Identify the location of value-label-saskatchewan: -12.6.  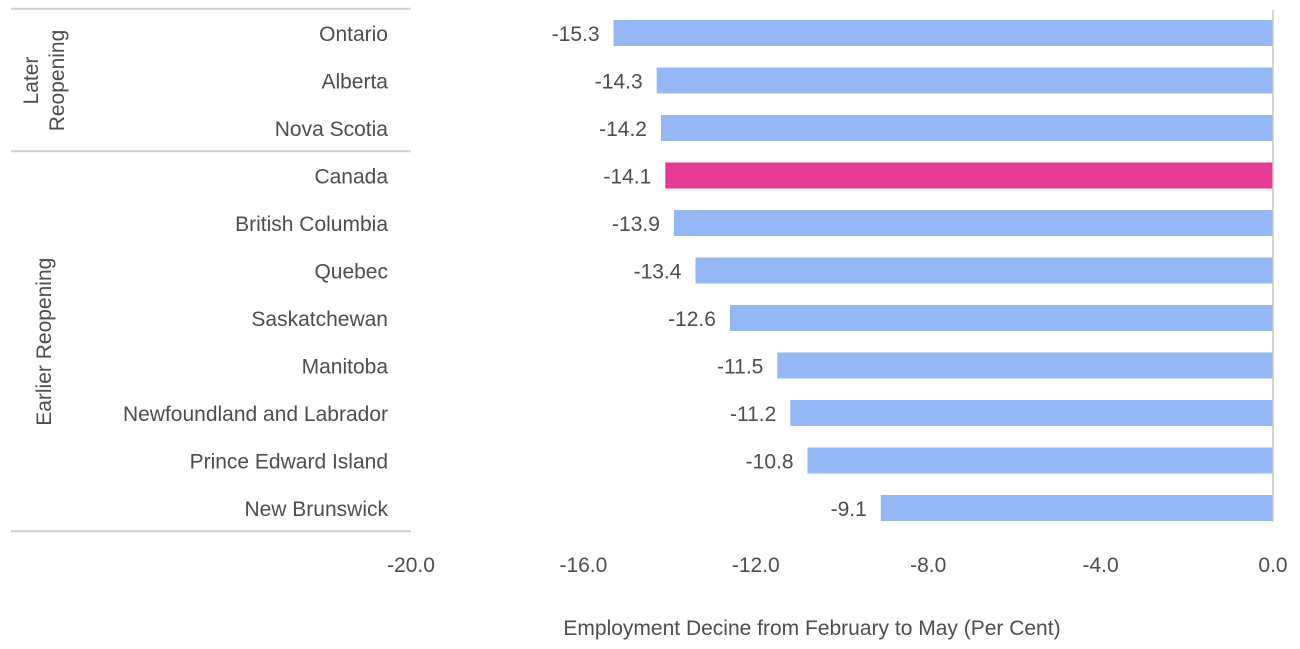
(692, 319).